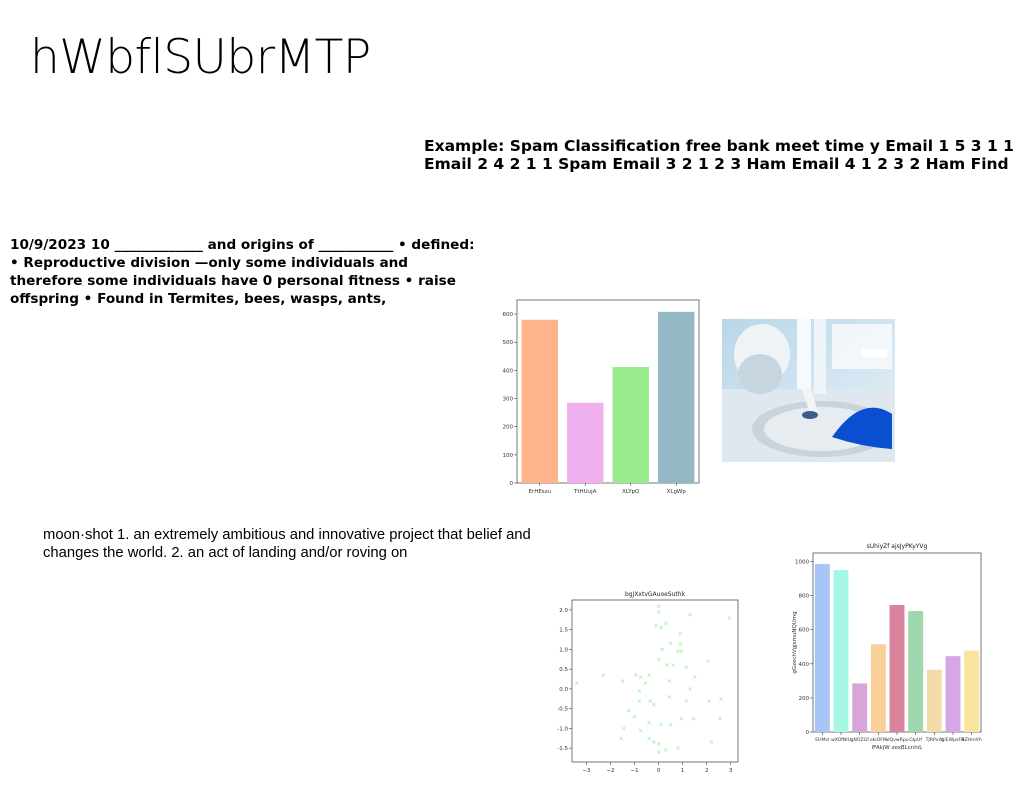  I want to click on y-tick-label: 600, so click(508, 315).